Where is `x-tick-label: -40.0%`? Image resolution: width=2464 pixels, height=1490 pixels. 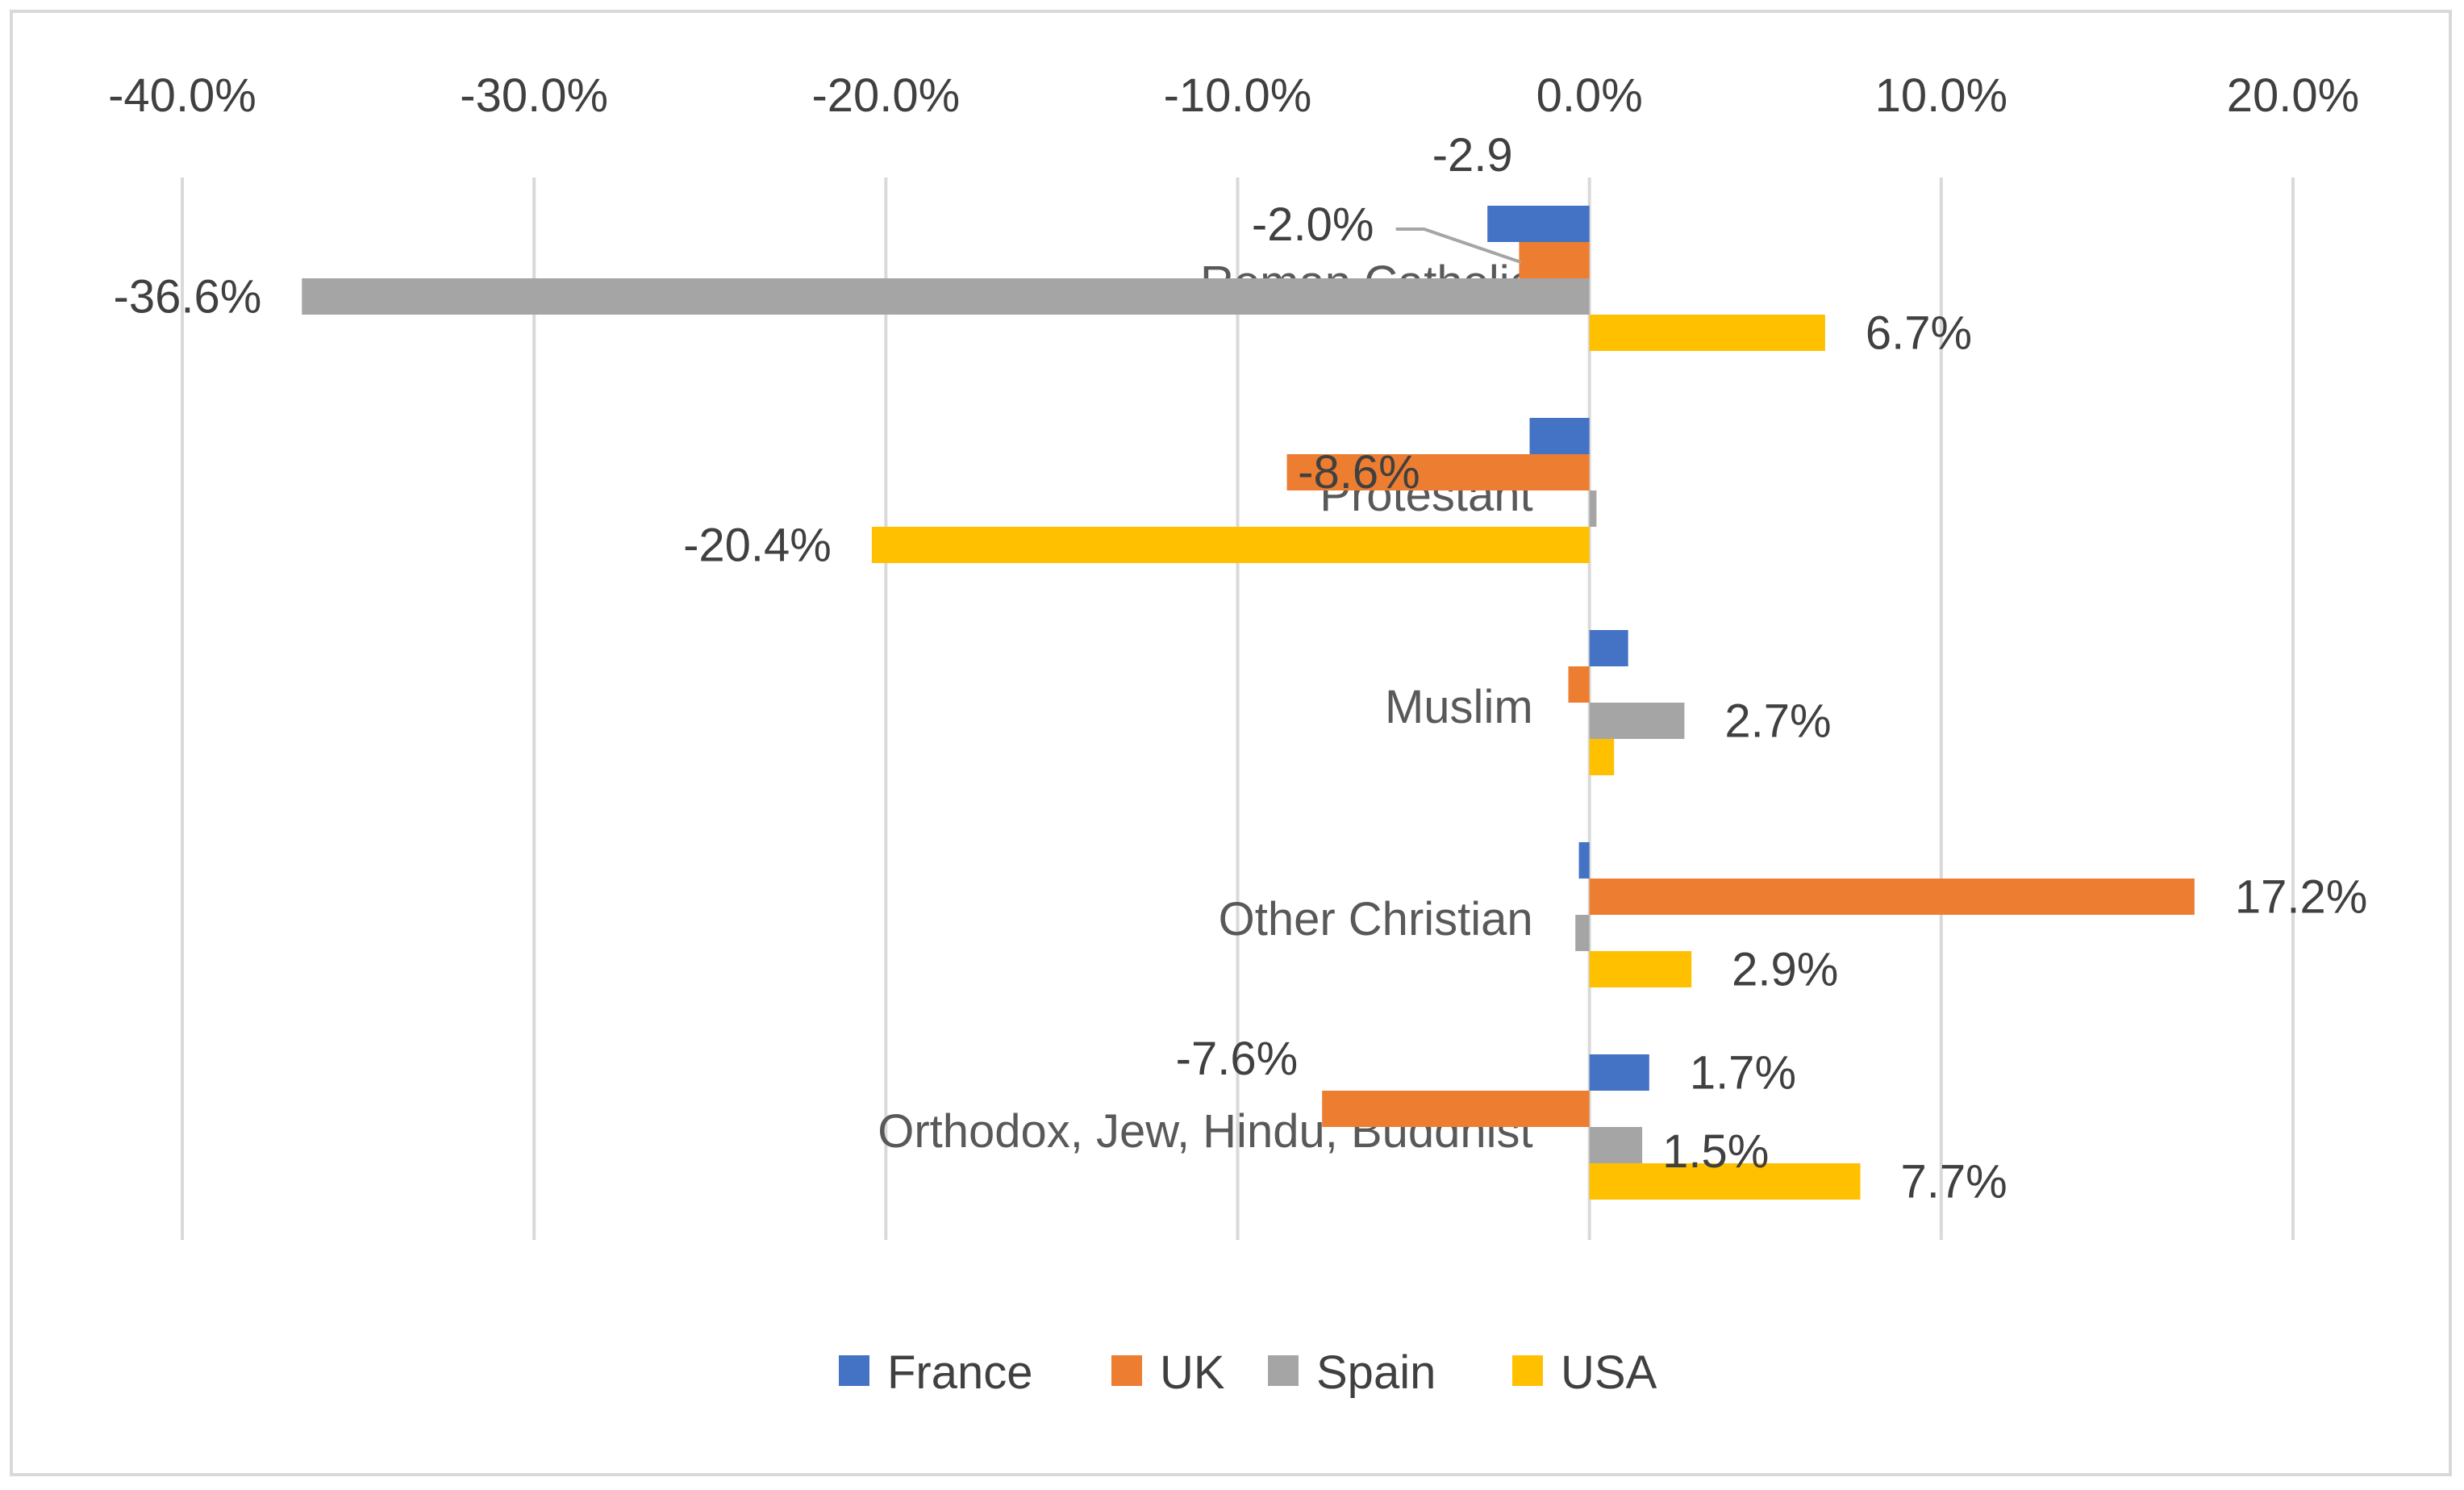
x-tick-label: -40.0% is located at coordinates (182, 95).